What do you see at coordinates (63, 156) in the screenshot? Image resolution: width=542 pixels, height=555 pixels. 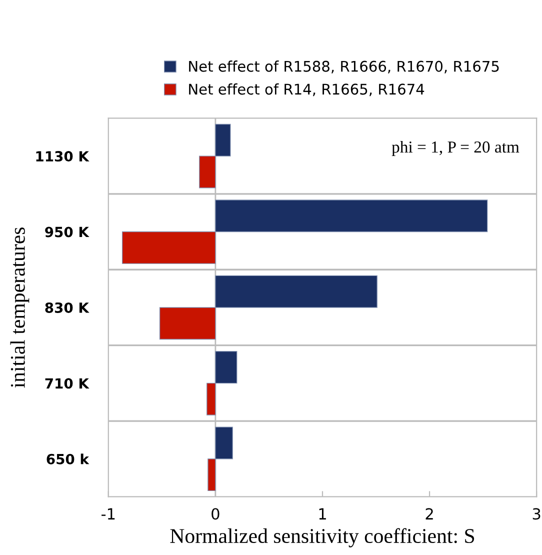 I see `y-tick-label: 1130 K` at bounding box center [63, 156].